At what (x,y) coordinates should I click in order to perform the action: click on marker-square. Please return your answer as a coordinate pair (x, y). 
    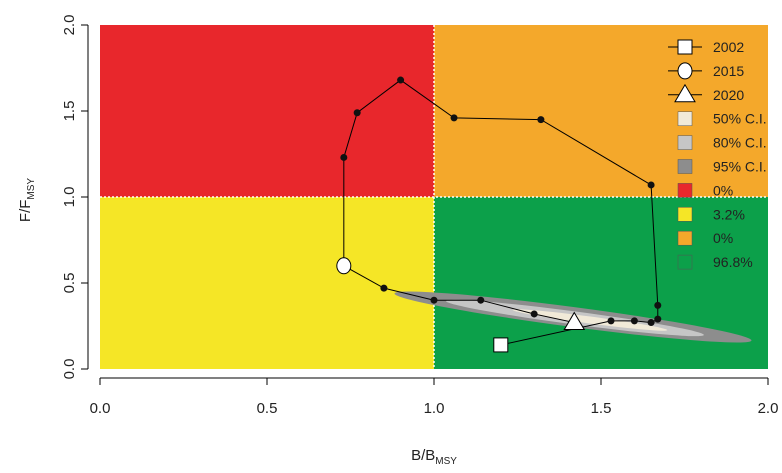
    Looking at the image, I should click on (501, 345).